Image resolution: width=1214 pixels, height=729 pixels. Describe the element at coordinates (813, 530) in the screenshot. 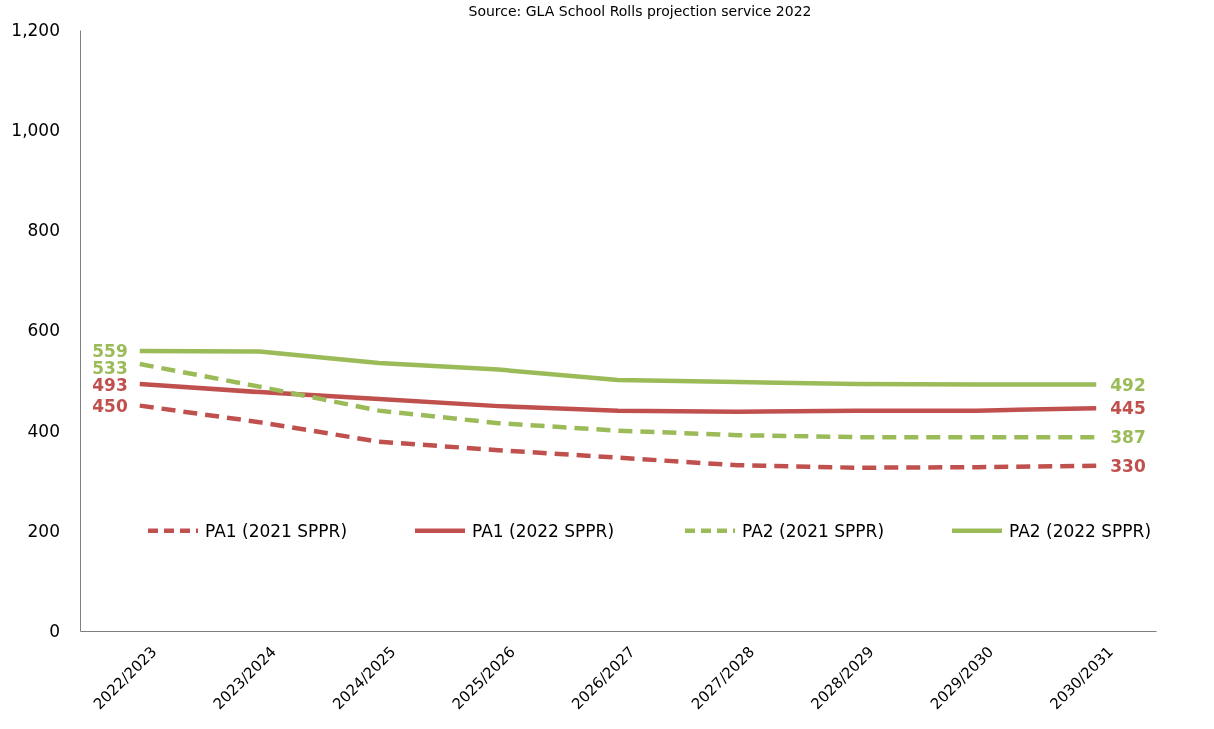

I see `legend-label: PA2 (2021 SPPR)` at that location.